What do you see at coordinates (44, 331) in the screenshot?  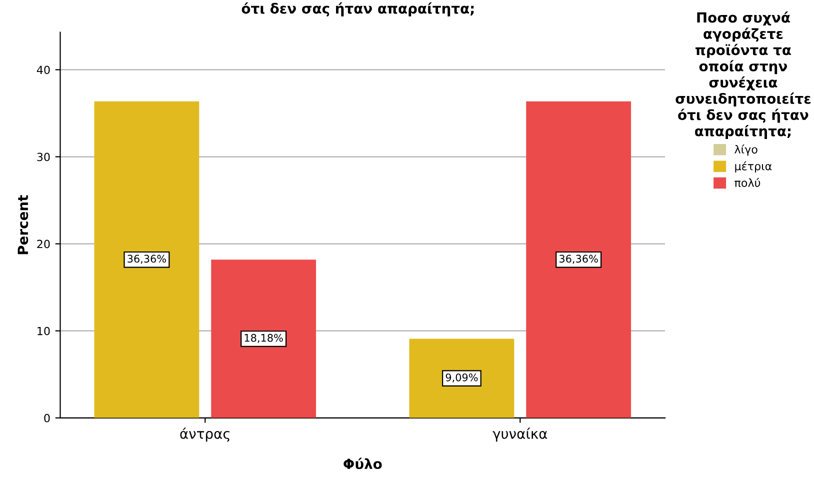 I see `y-tick-label: 10` at bounding box center [44, 331].